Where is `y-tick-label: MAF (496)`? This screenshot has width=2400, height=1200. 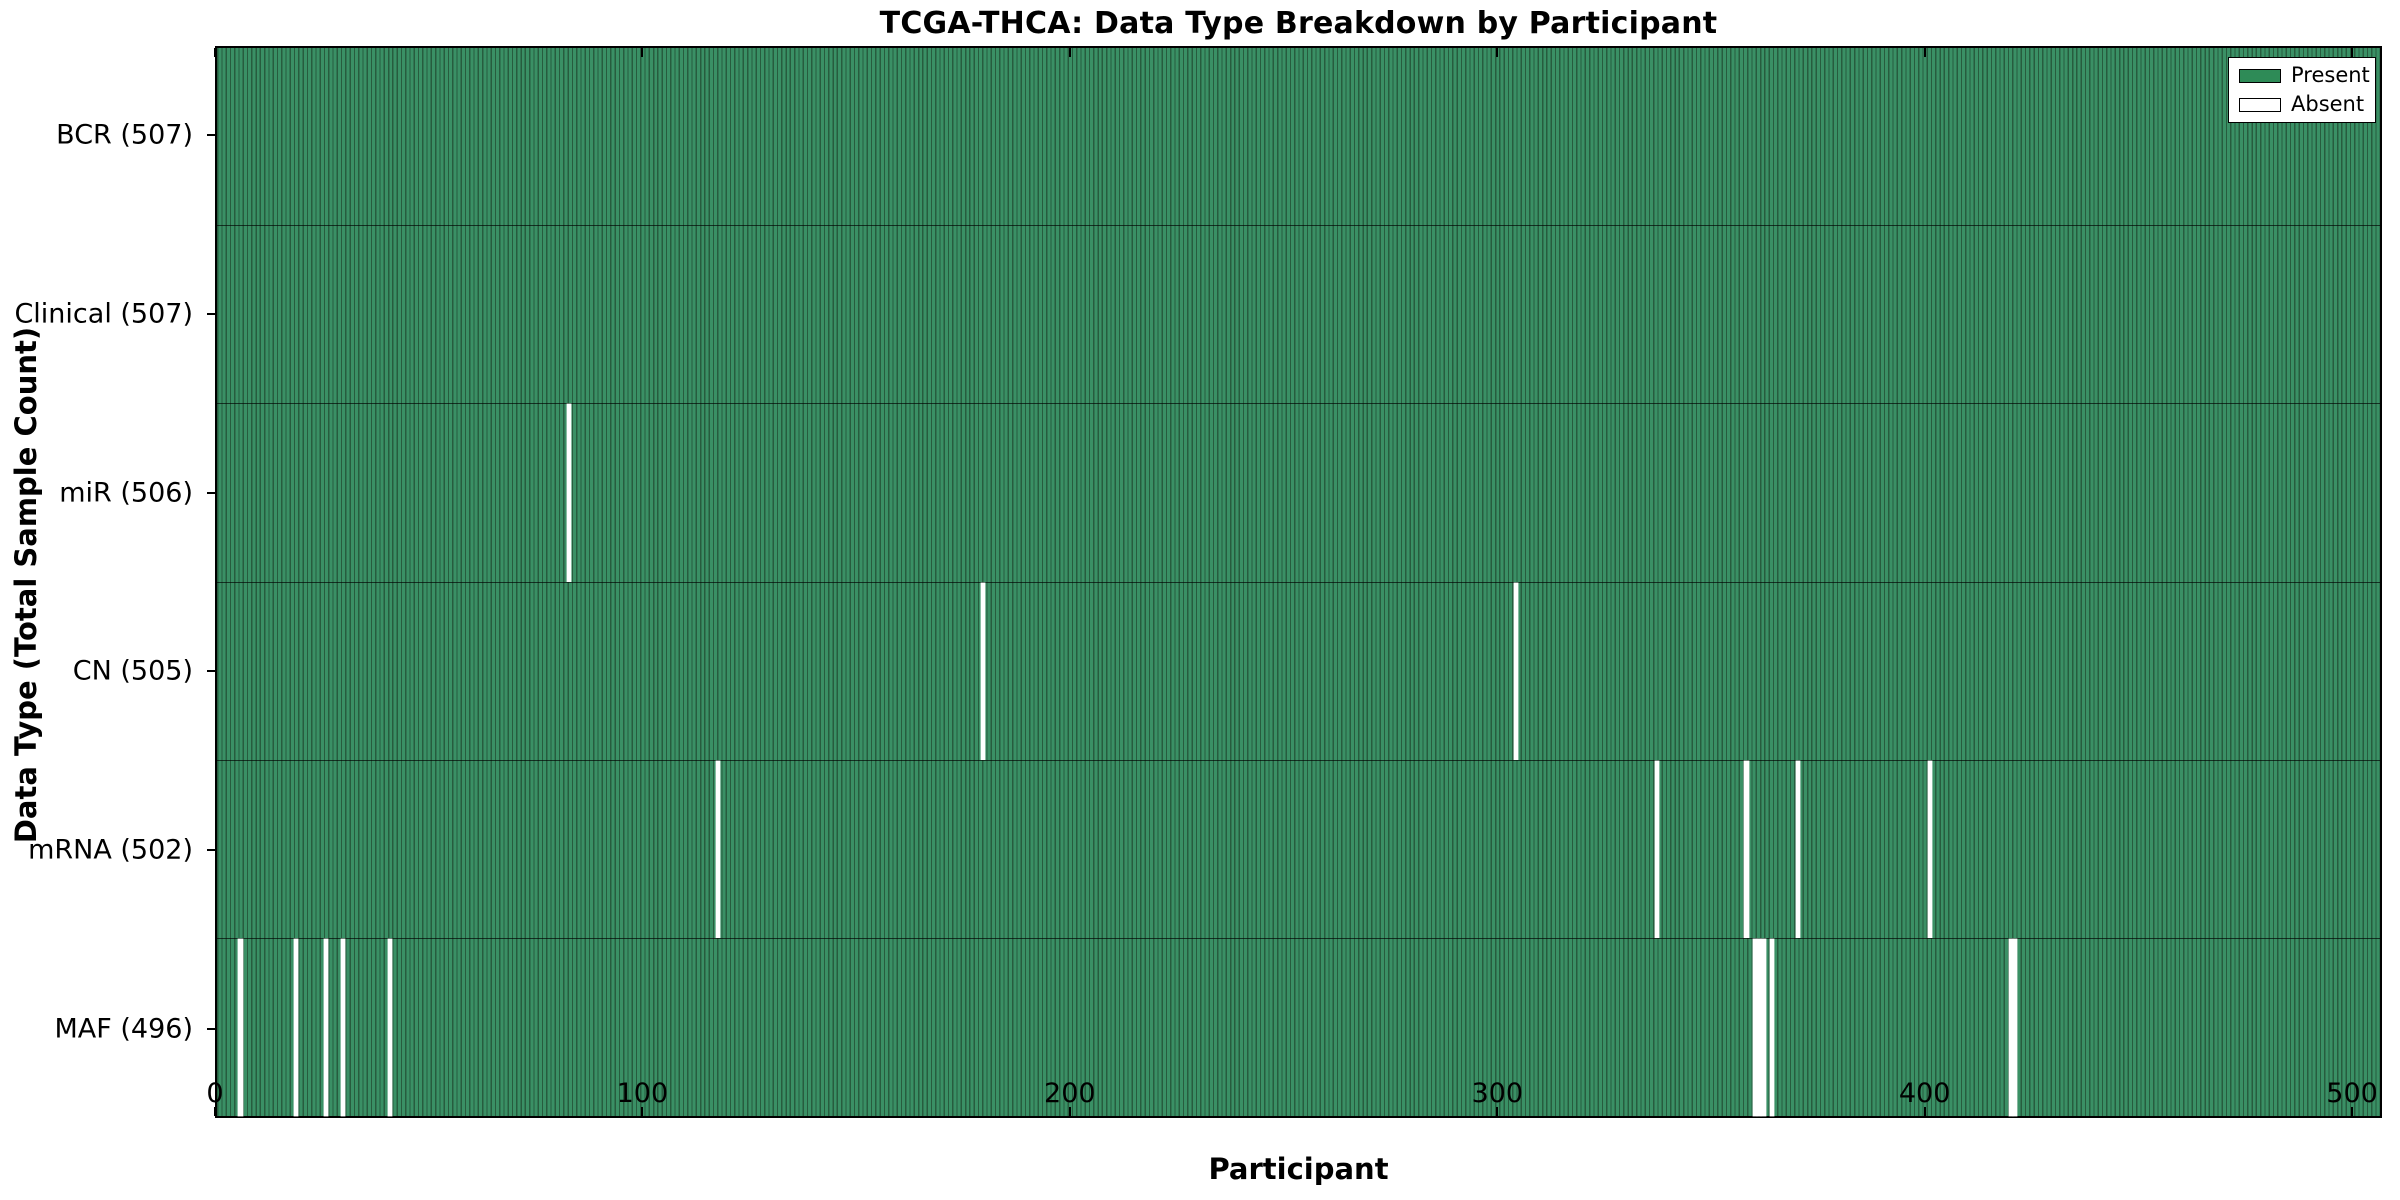 y-tick-label: MAF (496) is located at coordinates (123, 1029).